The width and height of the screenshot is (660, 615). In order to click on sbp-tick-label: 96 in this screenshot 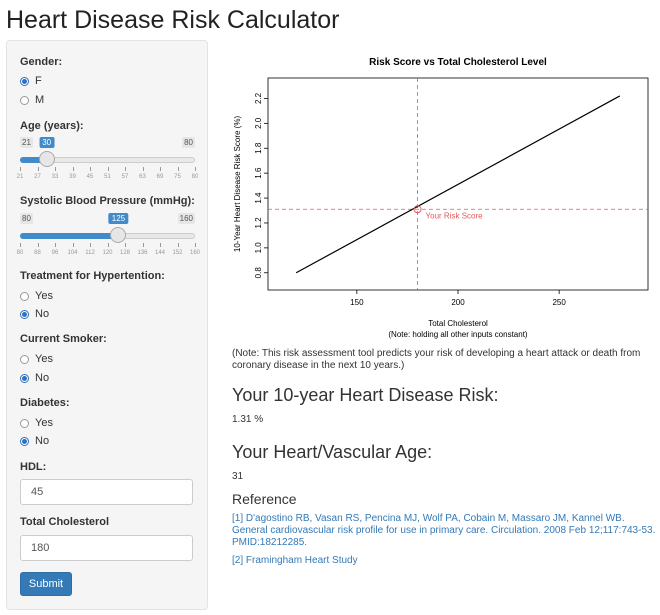, I will do `click(55, 253)`.